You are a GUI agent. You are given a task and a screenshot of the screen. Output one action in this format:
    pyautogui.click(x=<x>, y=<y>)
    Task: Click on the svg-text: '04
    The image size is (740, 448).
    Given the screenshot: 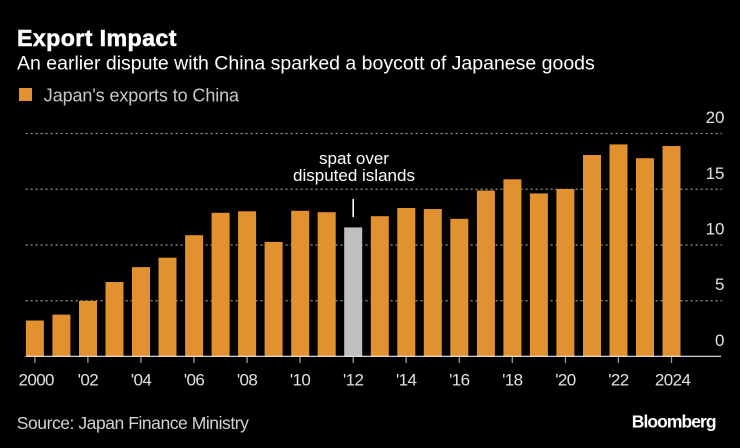 What is the action you would take?
    pyautogui.click(x=141, y=380)
    